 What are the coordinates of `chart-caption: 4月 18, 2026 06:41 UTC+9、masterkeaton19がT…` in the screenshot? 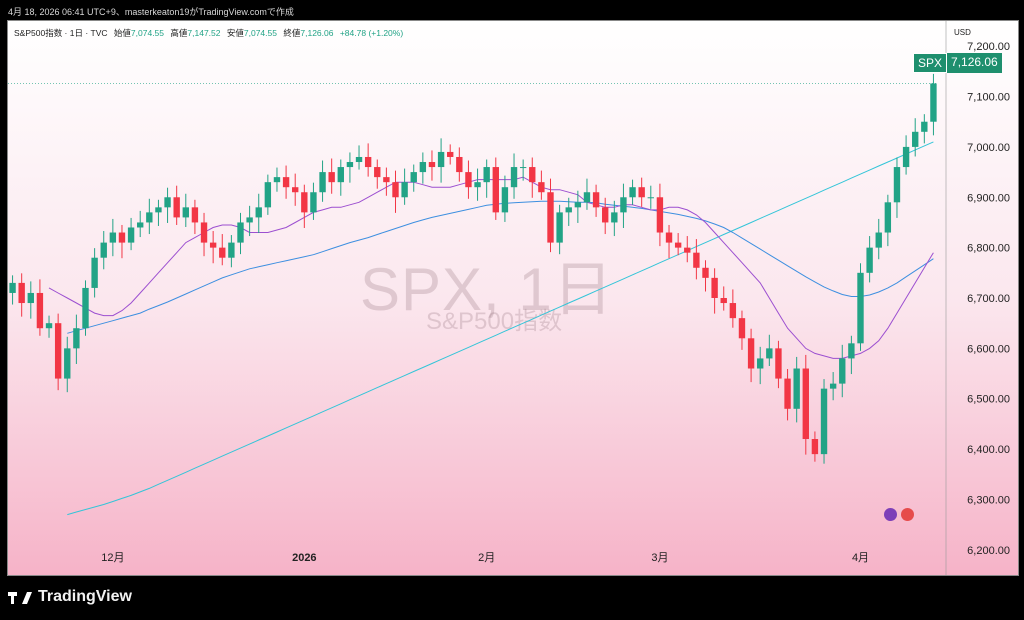 It's located at (151, 12).